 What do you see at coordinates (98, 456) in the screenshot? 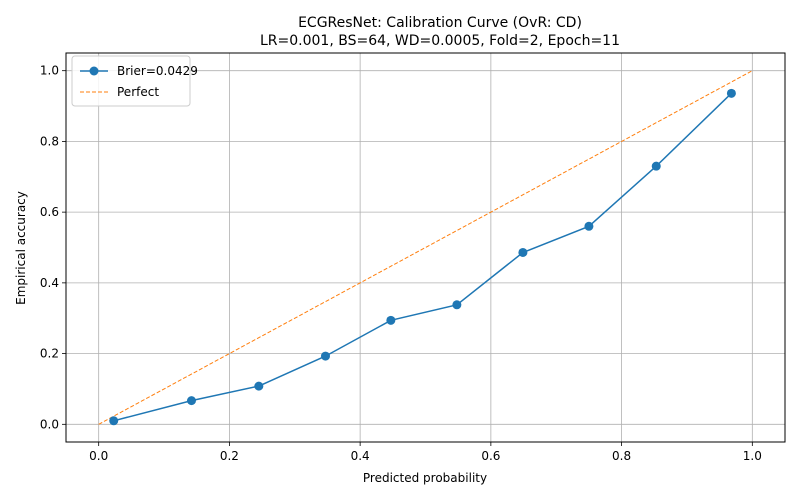
I see `x-tick-label: 0.0` at bounding box center [98, 456].